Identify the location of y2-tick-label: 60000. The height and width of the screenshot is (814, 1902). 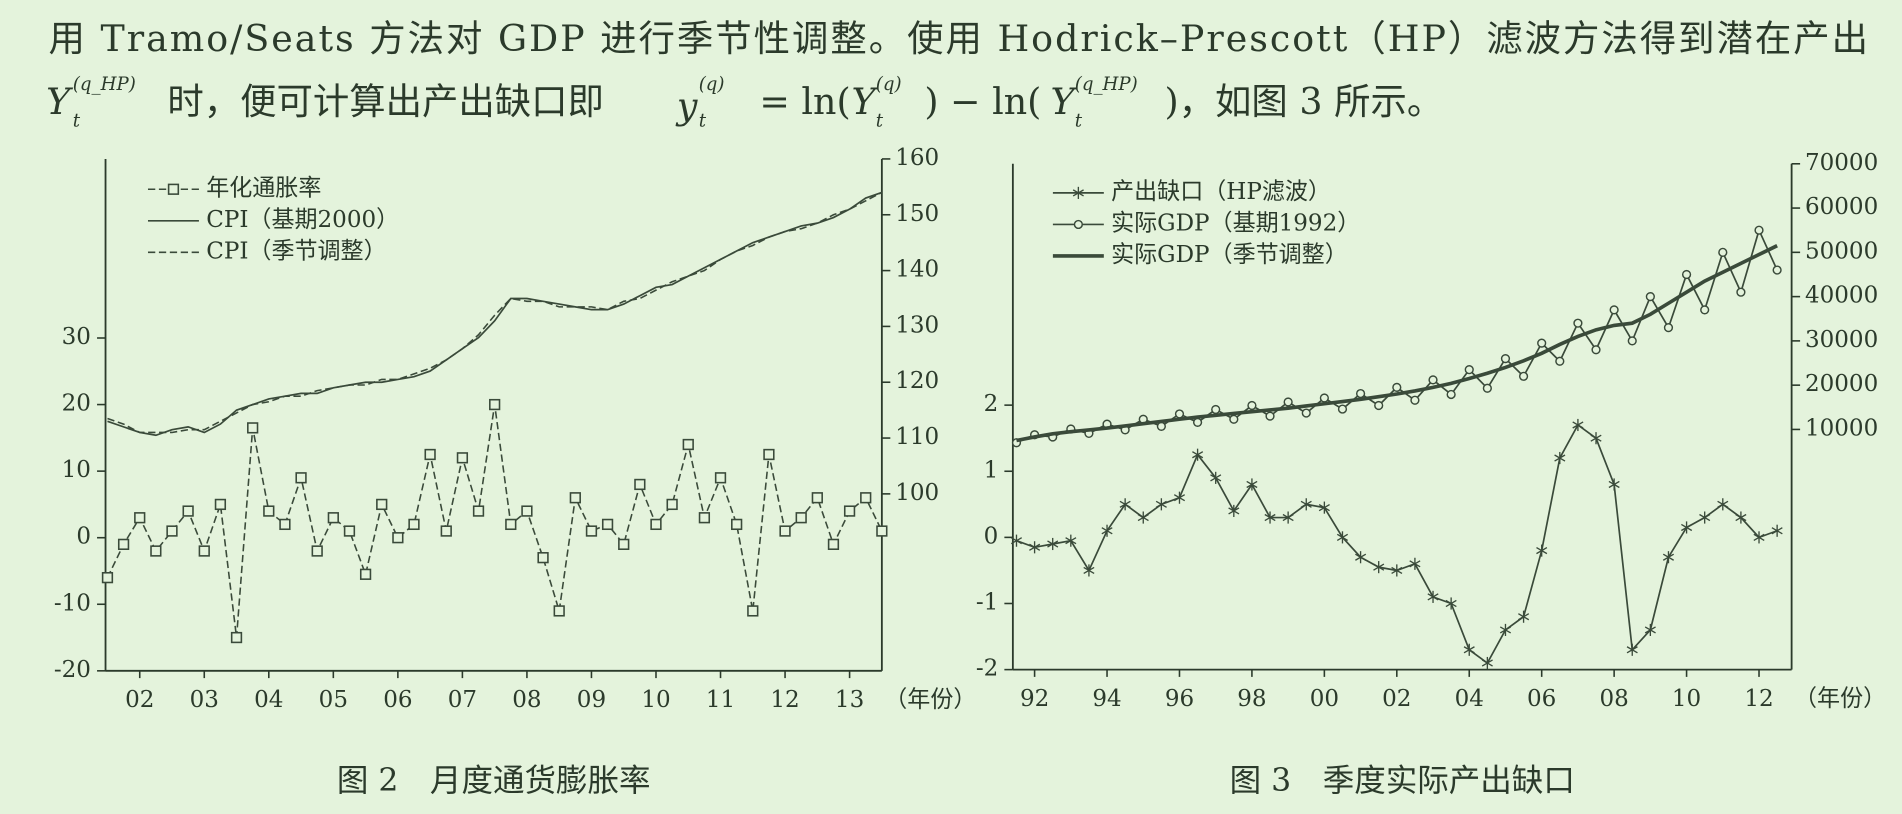
(1841, 207).